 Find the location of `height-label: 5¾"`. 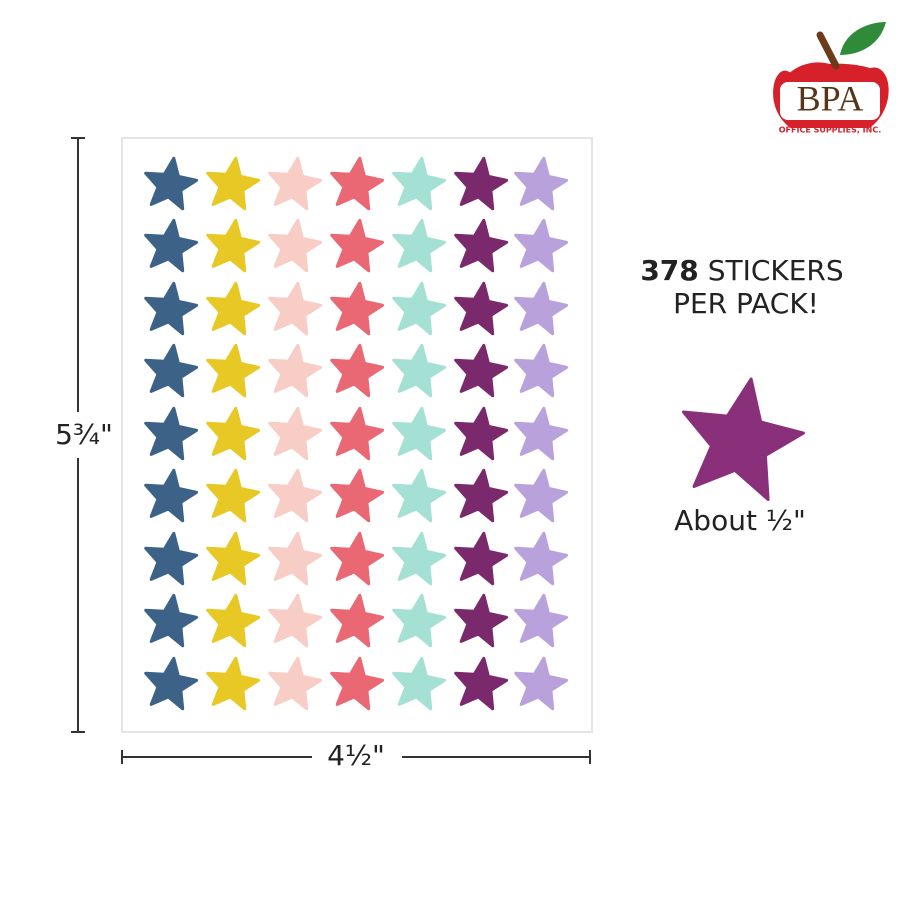

height-label: 5¾" is located at coordinates (84, 434).